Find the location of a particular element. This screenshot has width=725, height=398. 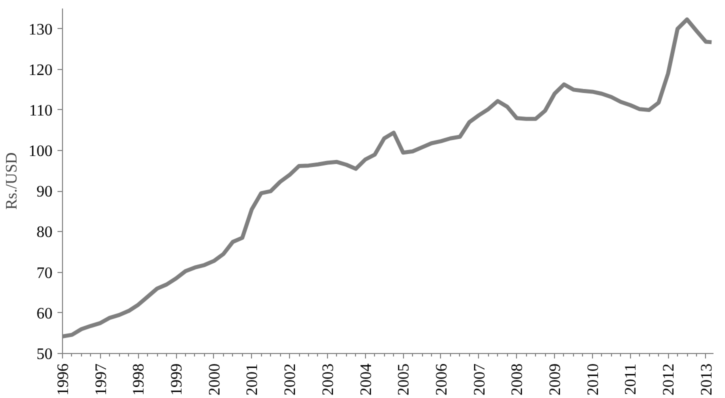

x-tick-label: 1996 is located at coordinates (63, 380).